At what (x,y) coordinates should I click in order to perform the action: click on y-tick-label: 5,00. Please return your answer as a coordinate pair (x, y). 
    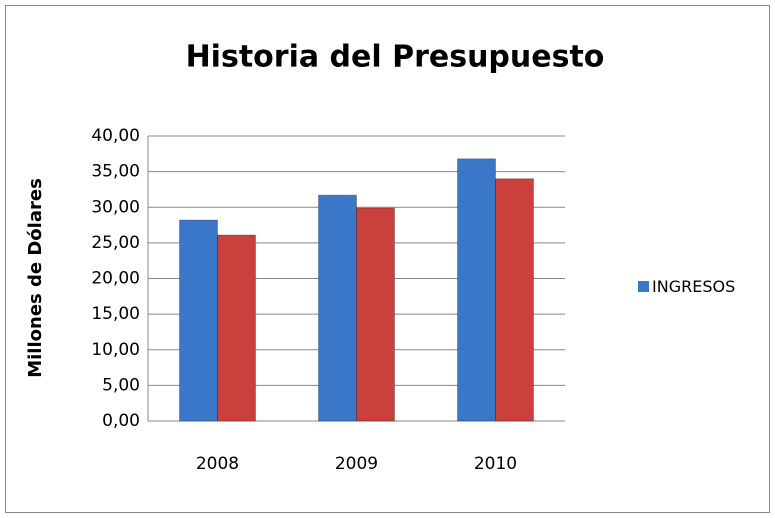
    Looking at the image, I should click on (121, 385).